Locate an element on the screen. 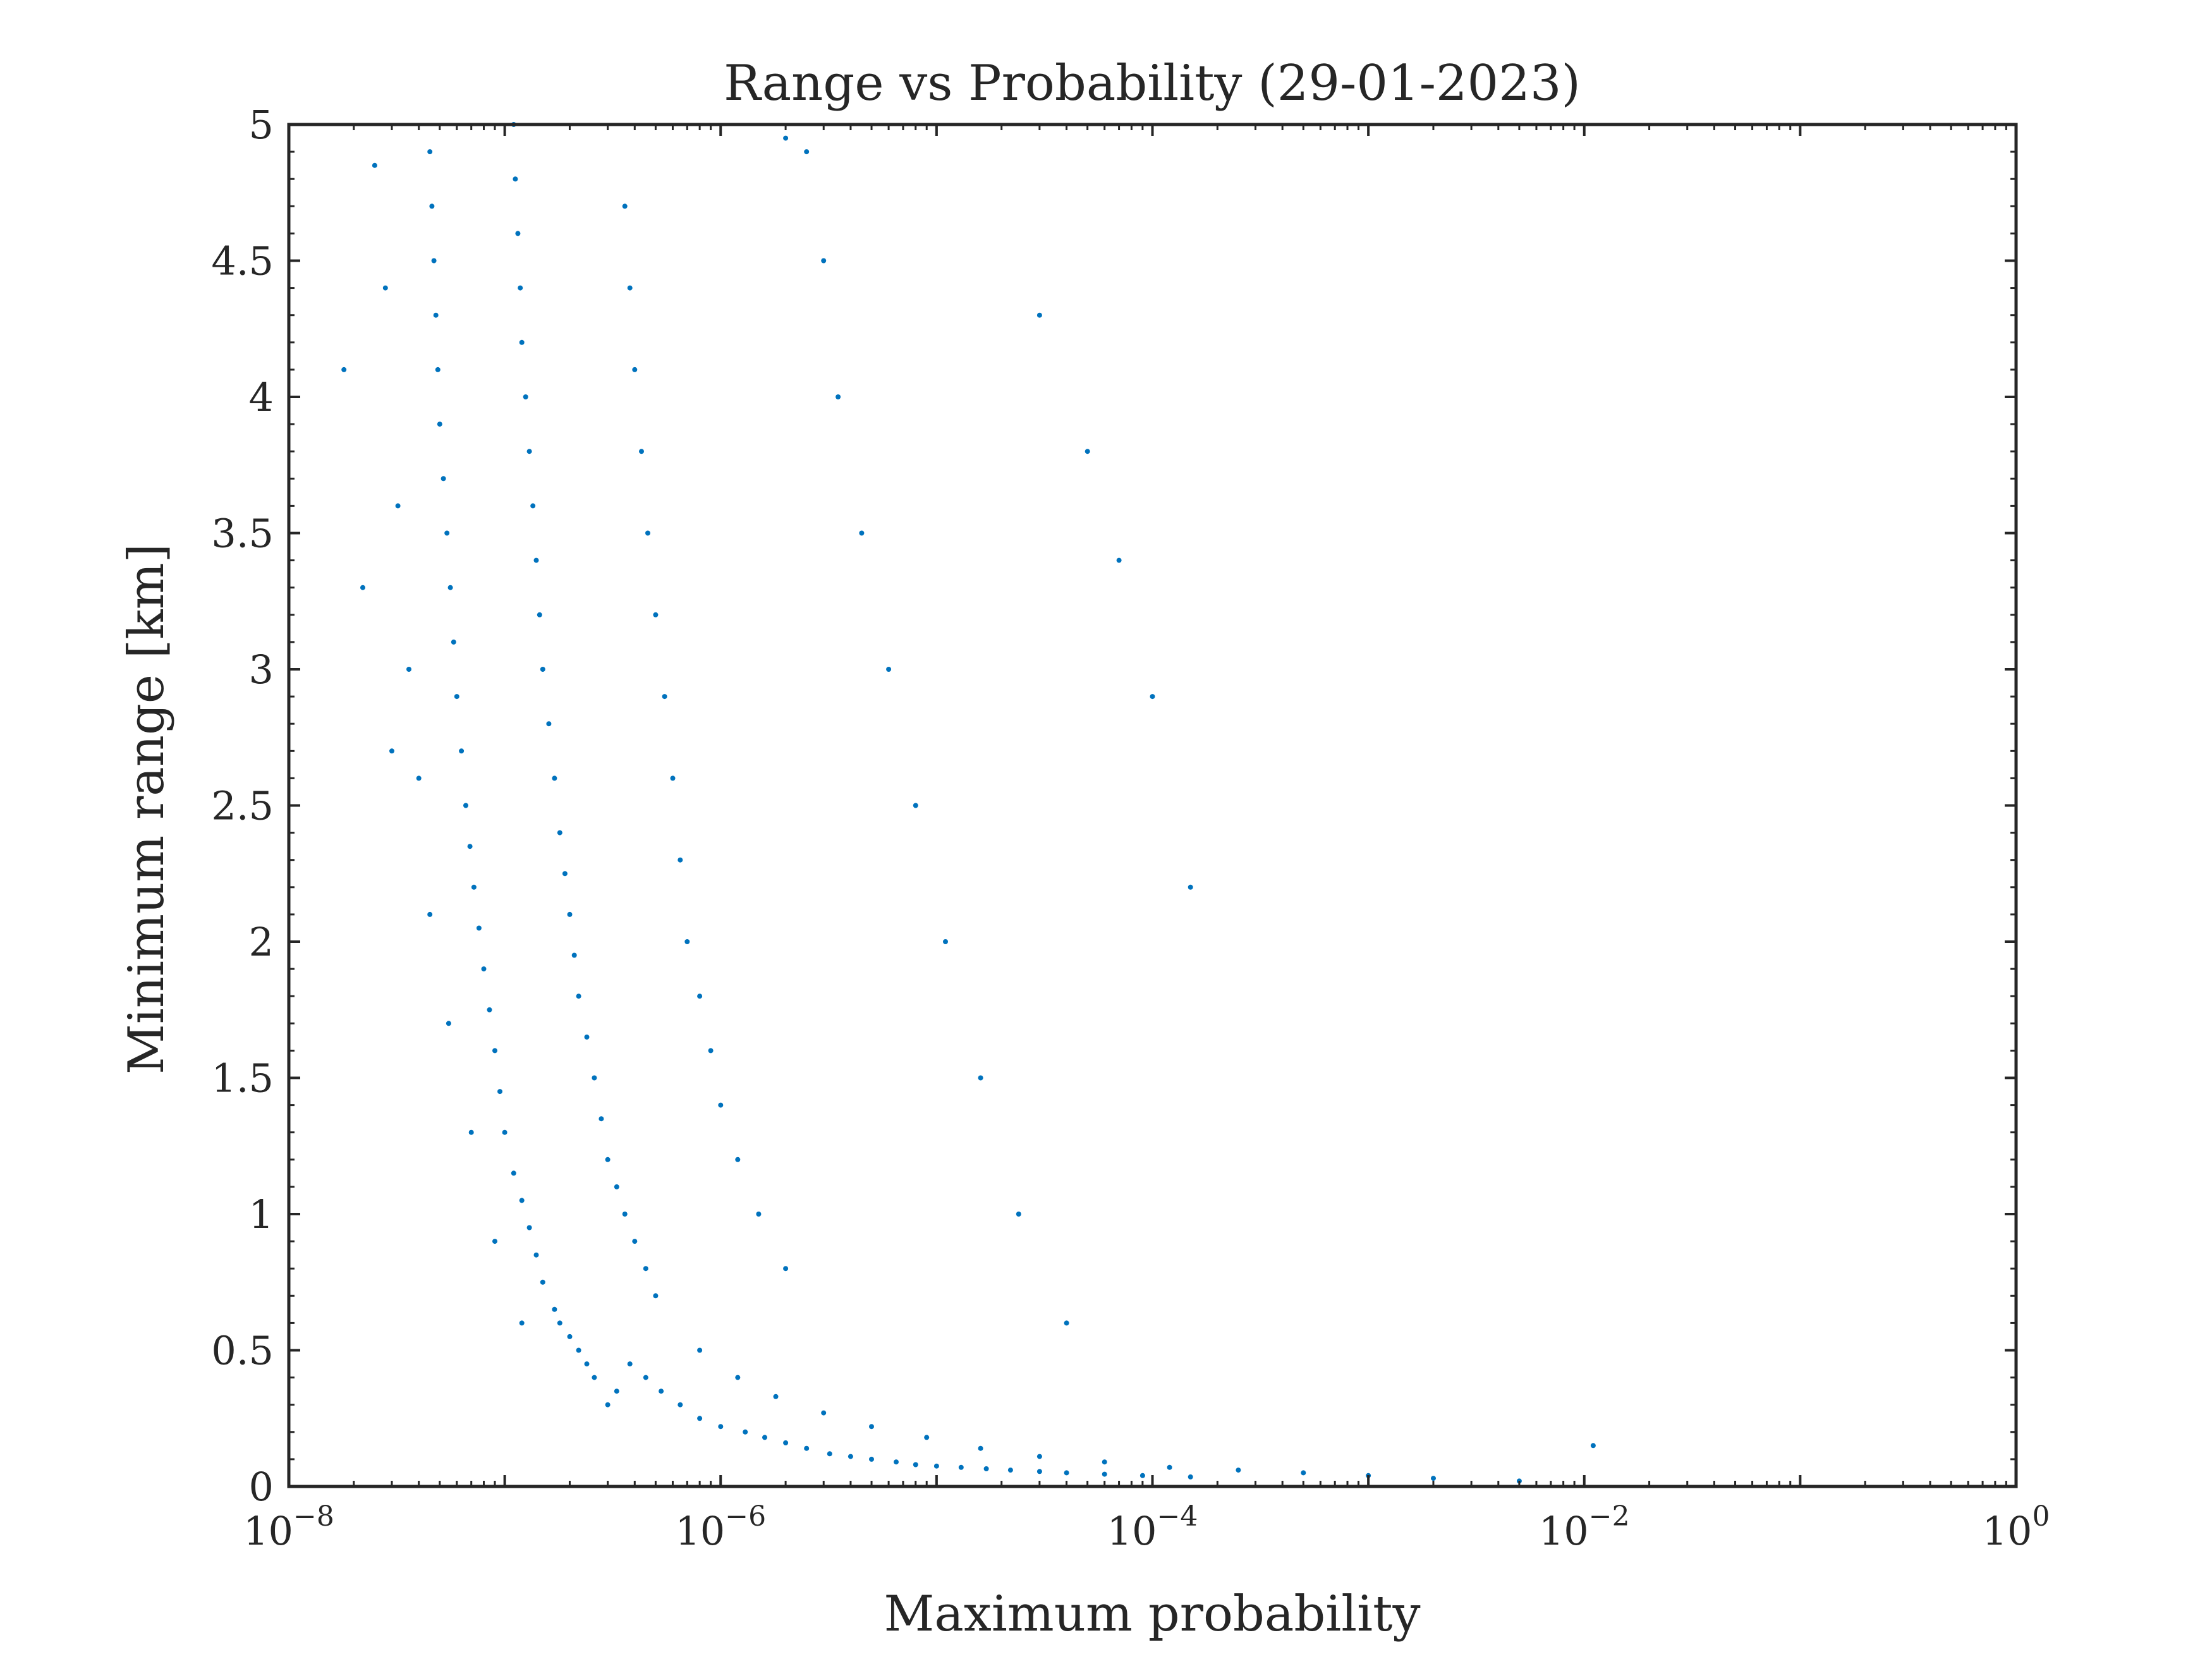 Image resolution: width=2212 pixels, height=1659 pixels. x-tick-label: 10⁻⁸ is located at coordinates (288, 1527).